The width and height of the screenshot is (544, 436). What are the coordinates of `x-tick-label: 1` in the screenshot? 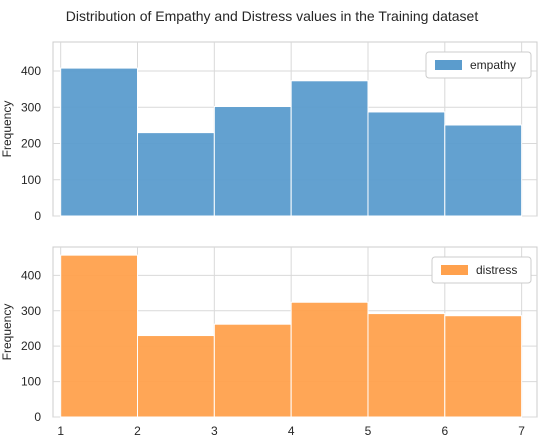 It's located at (60, 430).